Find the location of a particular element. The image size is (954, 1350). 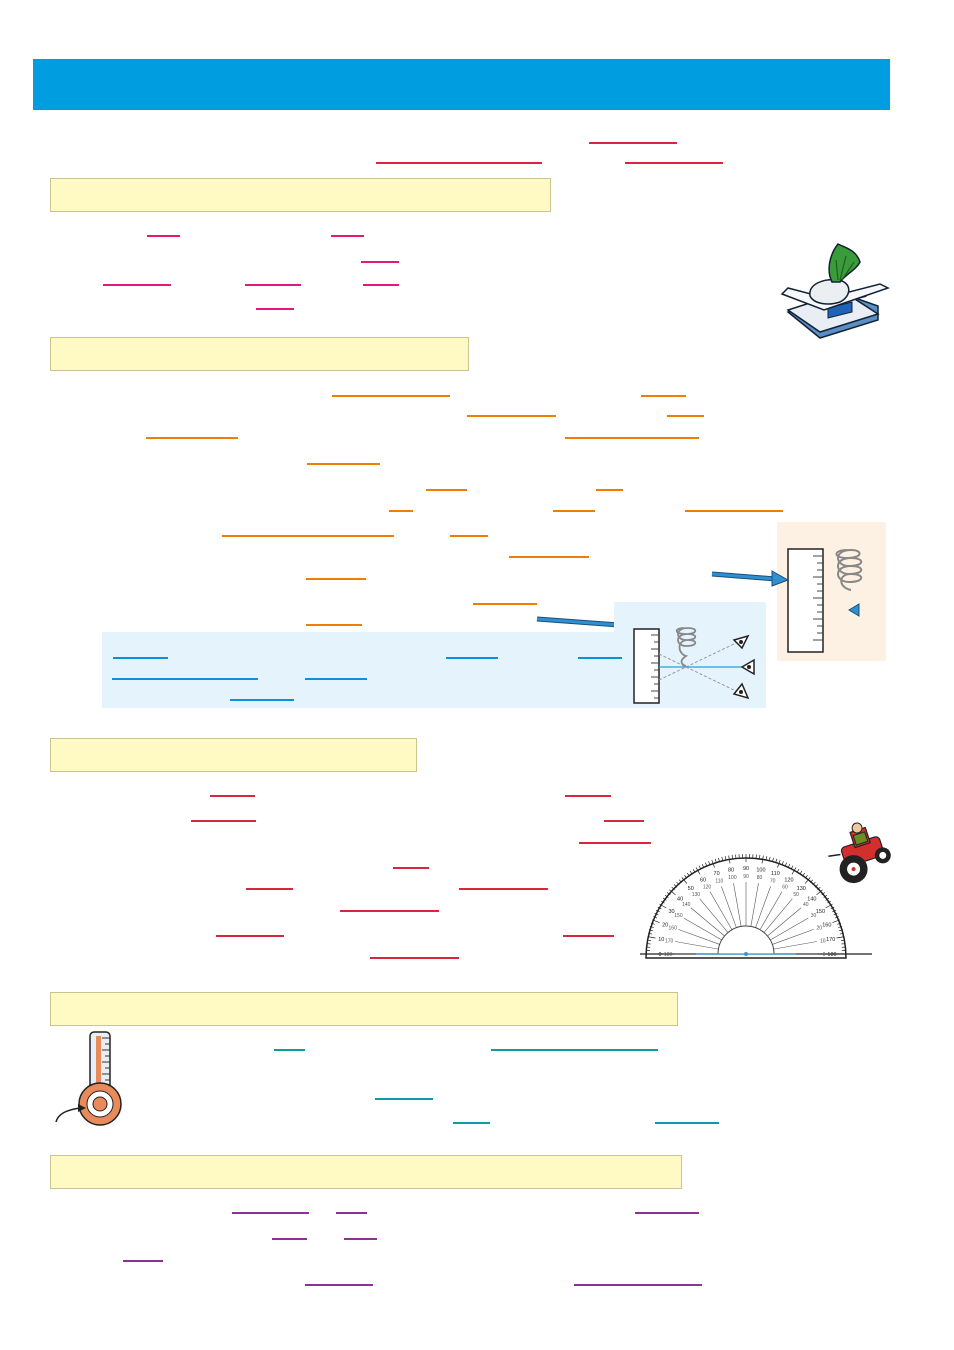

protractor-outer-label: 180 is located at coordinates (831, 955).